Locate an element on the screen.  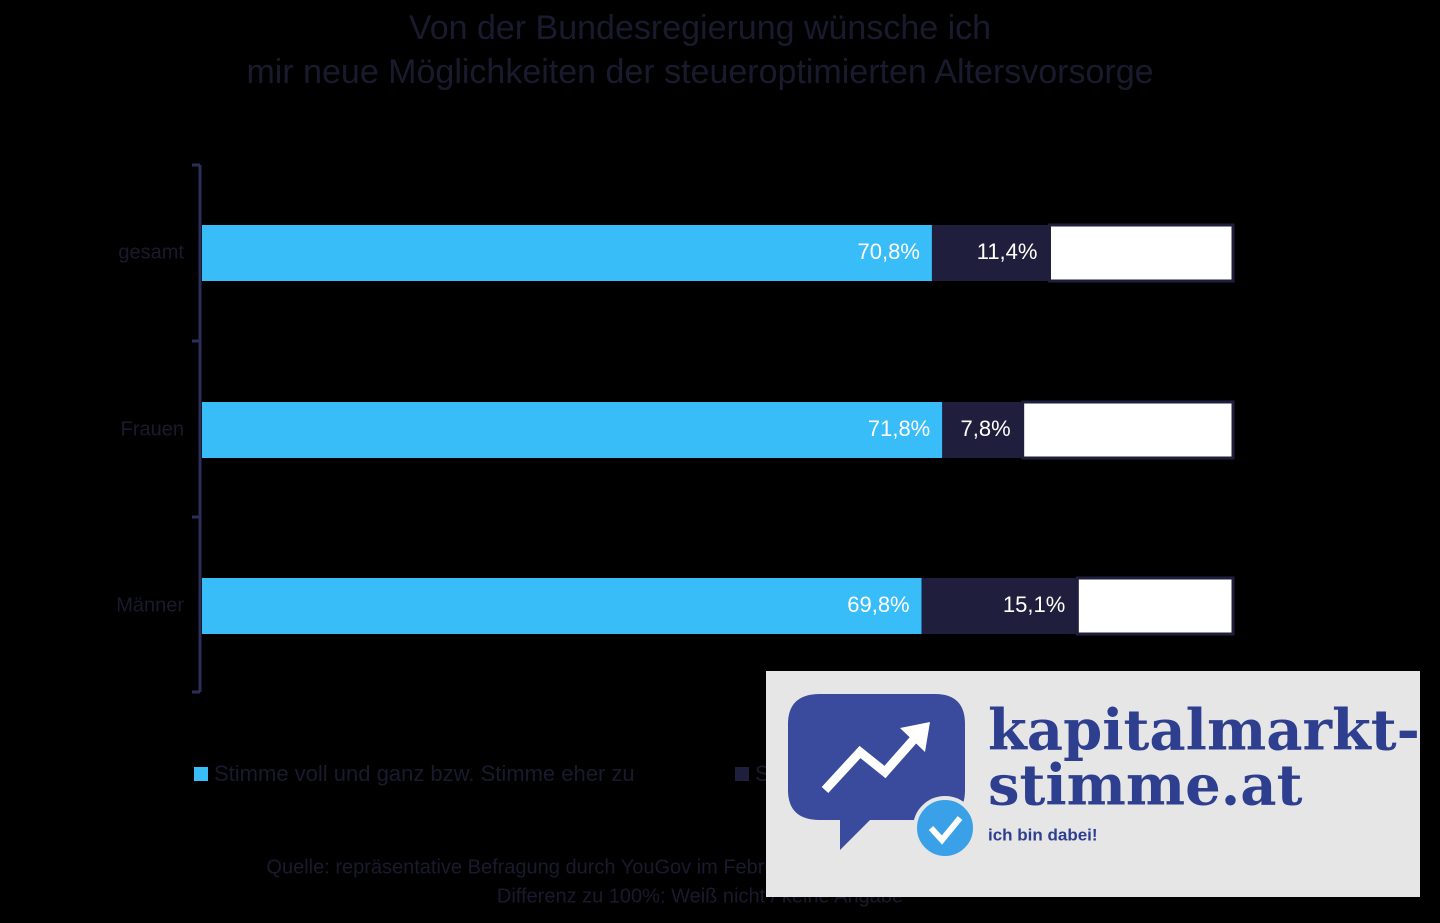
logo-arrow is located at coordinates (870, 764).